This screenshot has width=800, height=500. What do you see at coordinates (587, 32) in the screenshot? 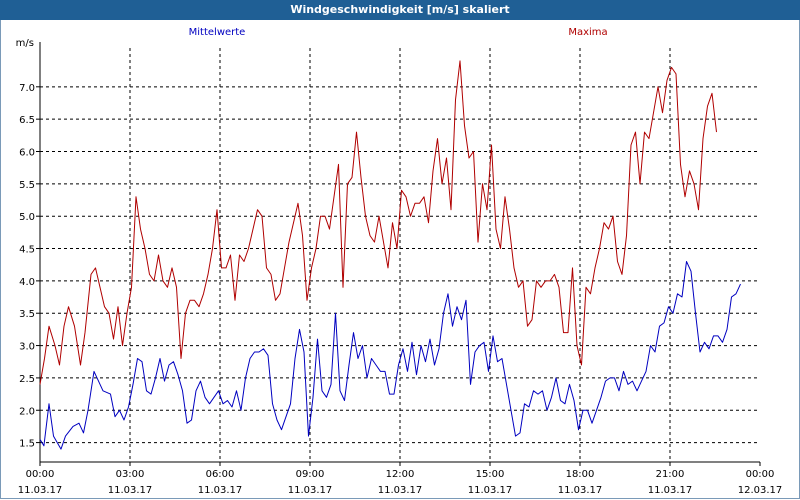
I see `legend-entry-maxima: Maxima` at bounding box center [587, 32].